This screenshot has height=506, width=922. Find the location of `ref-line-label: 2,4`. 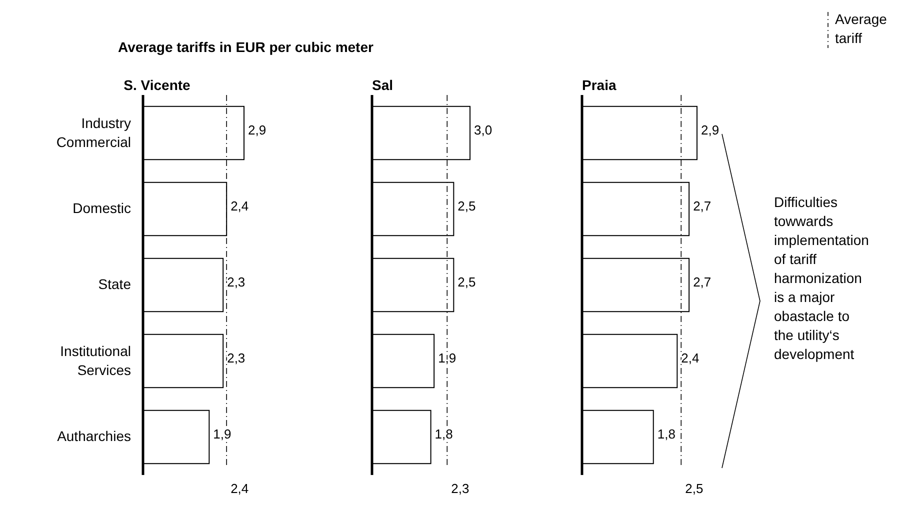

ref-line-label: 2,4 is located at coordinates (239, 488).